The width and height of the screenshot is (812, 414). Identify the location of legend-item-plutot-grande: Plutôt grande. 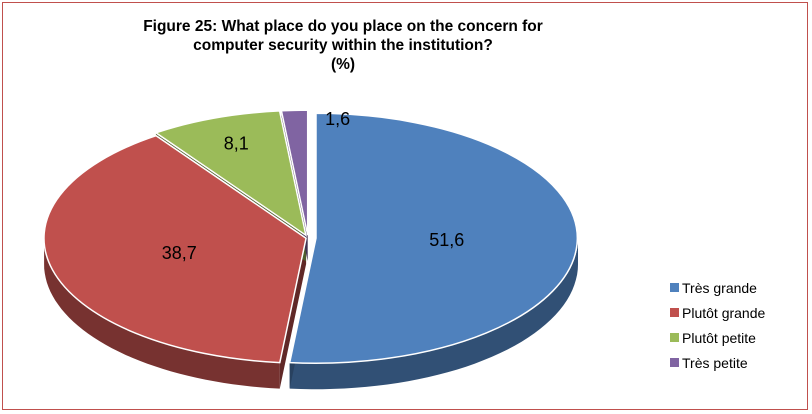
(717, 312).